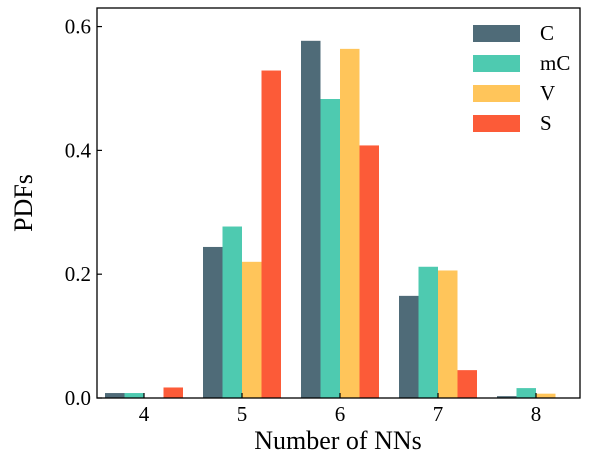  Describe the element at coordinates (536, 414) in the screenshot. I see `x-tick-label: 8` at that location.